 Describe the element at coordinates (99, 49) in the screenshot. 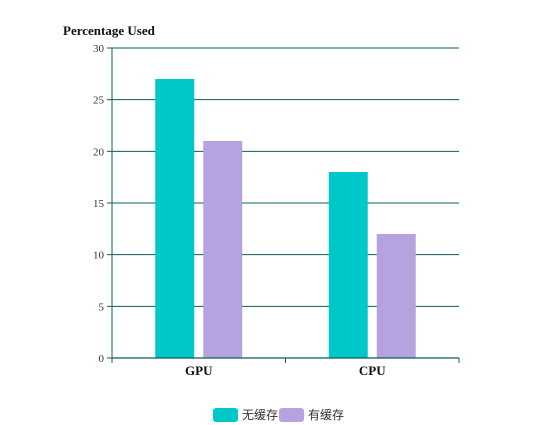

I see `y-tick-label: 30` at that location.